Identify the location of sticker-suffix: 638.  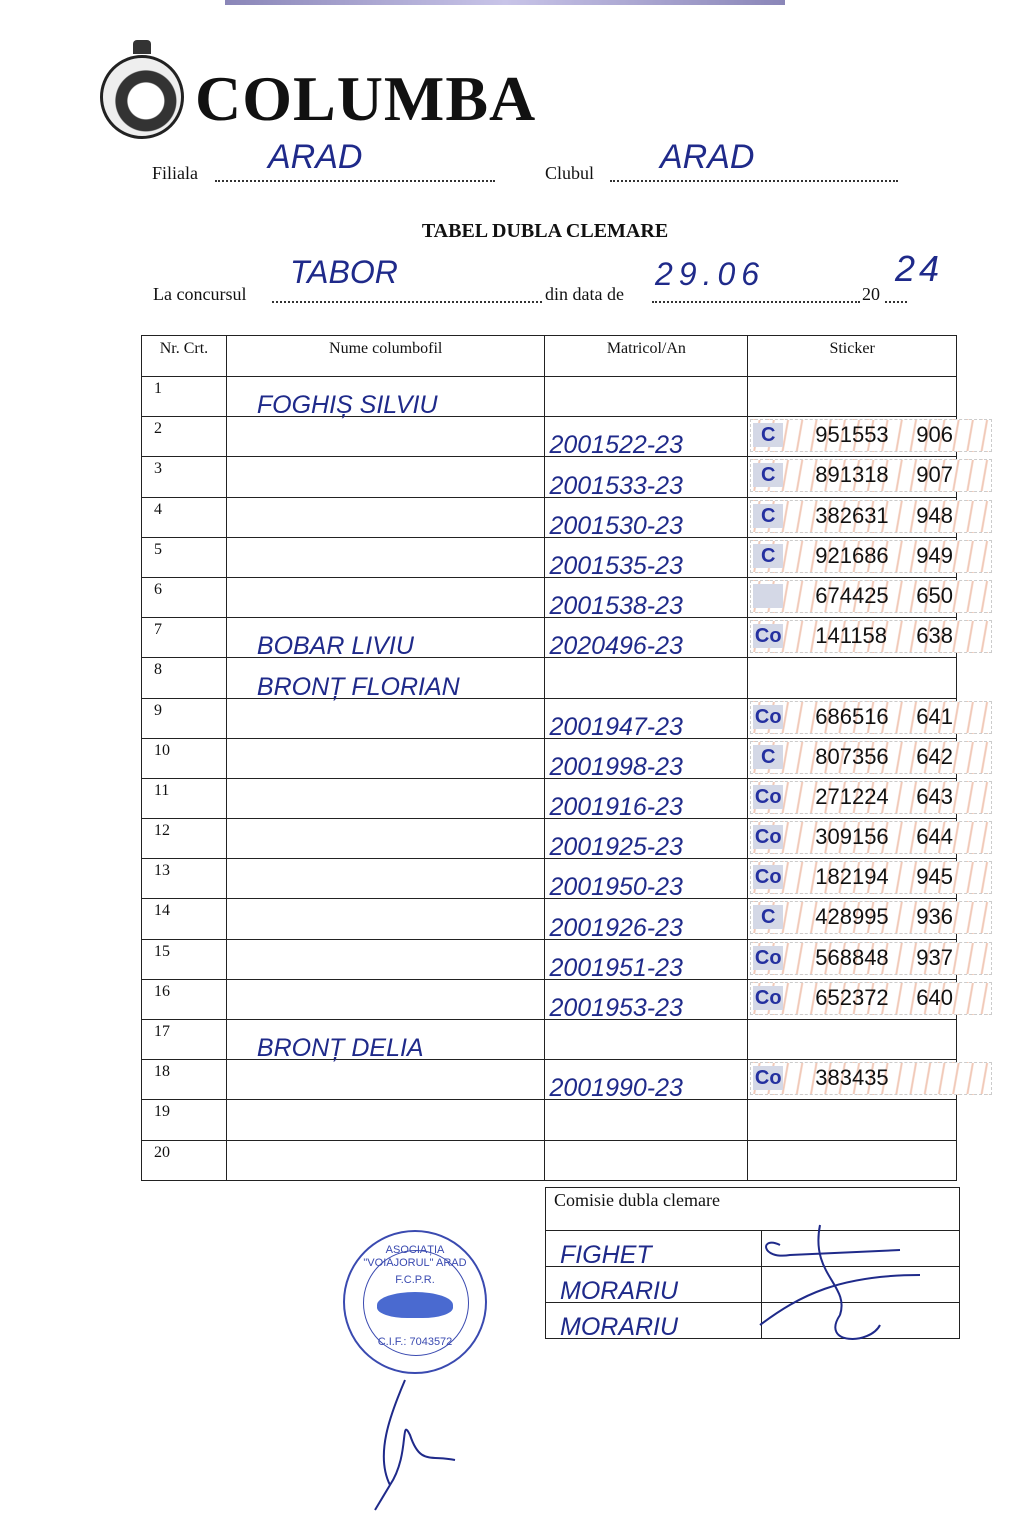
(934, 636).